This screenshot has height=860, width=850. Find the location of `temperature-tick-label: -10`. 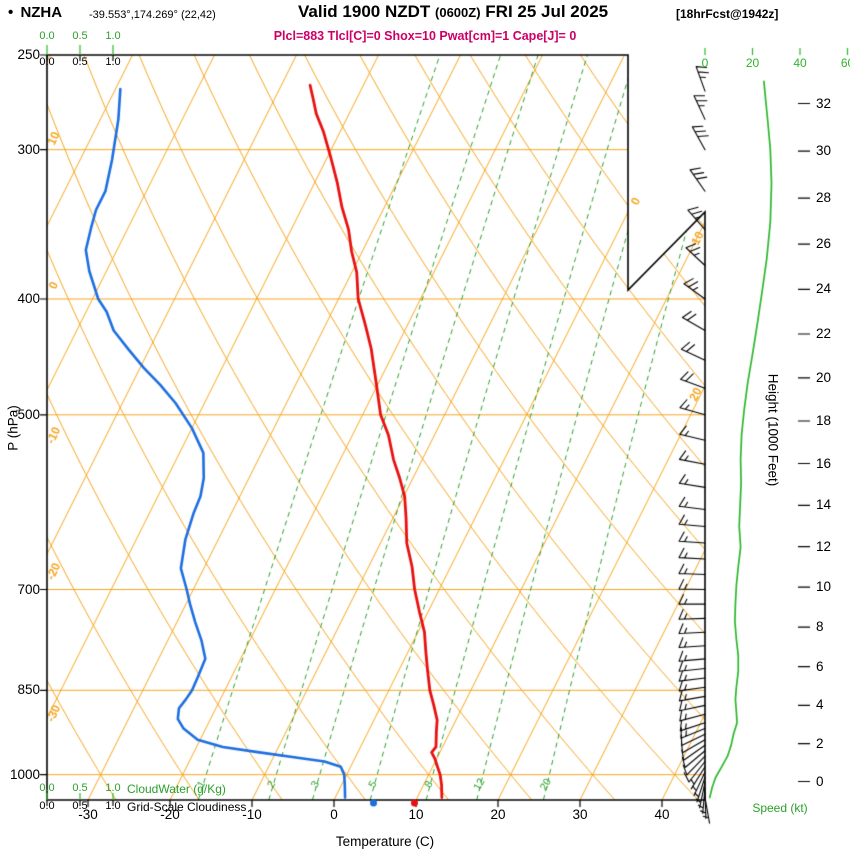

temperature-tick-label: -10 is located at coordinates (252, 814).